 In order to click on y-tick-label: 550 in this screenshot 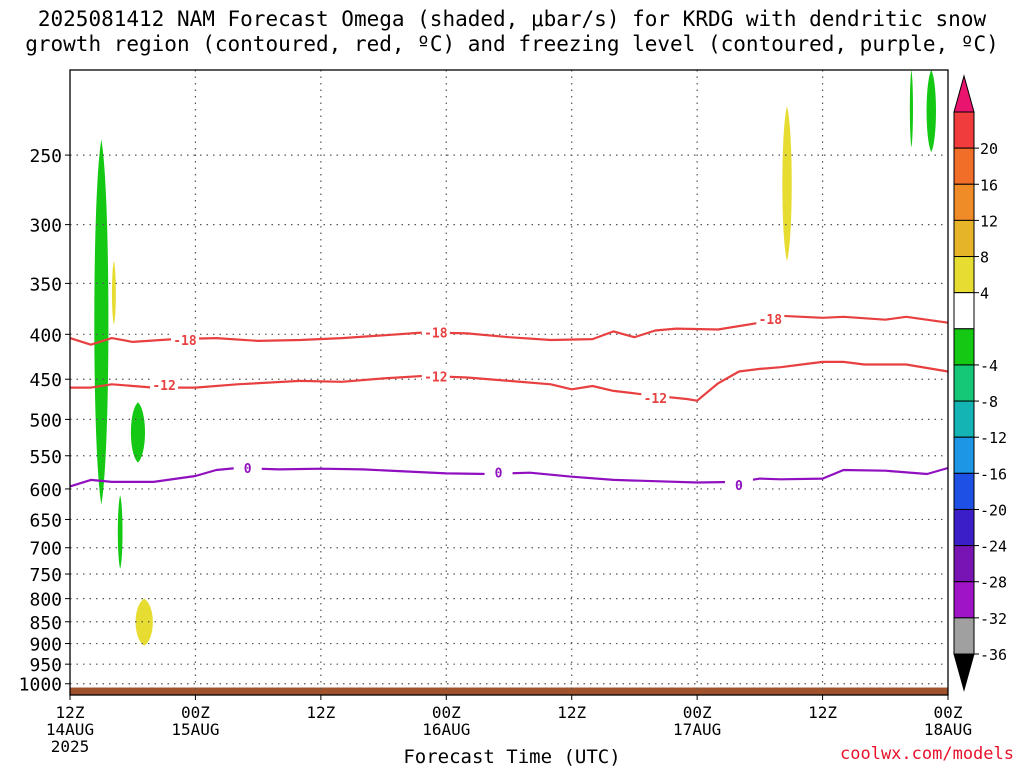, I will do `click(45, 457)`.